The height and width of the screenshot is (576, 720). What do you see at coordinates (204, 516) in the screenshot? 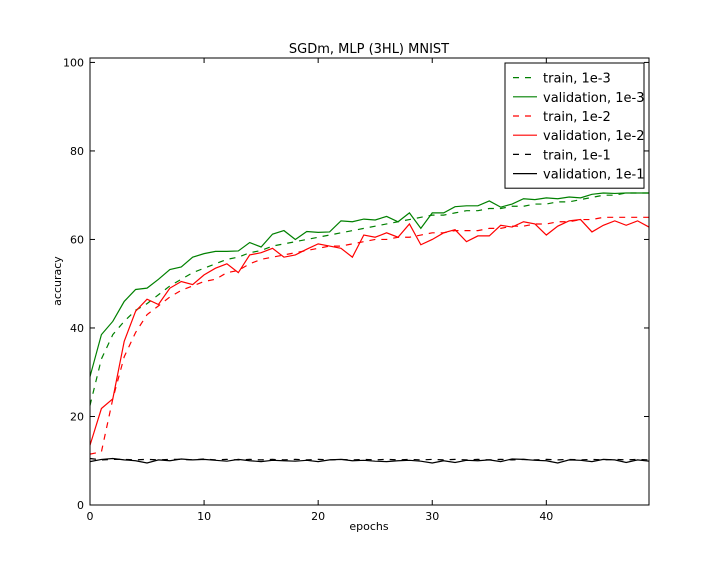
I see `x-tick-label: 10` at bounding box center [204, 516].